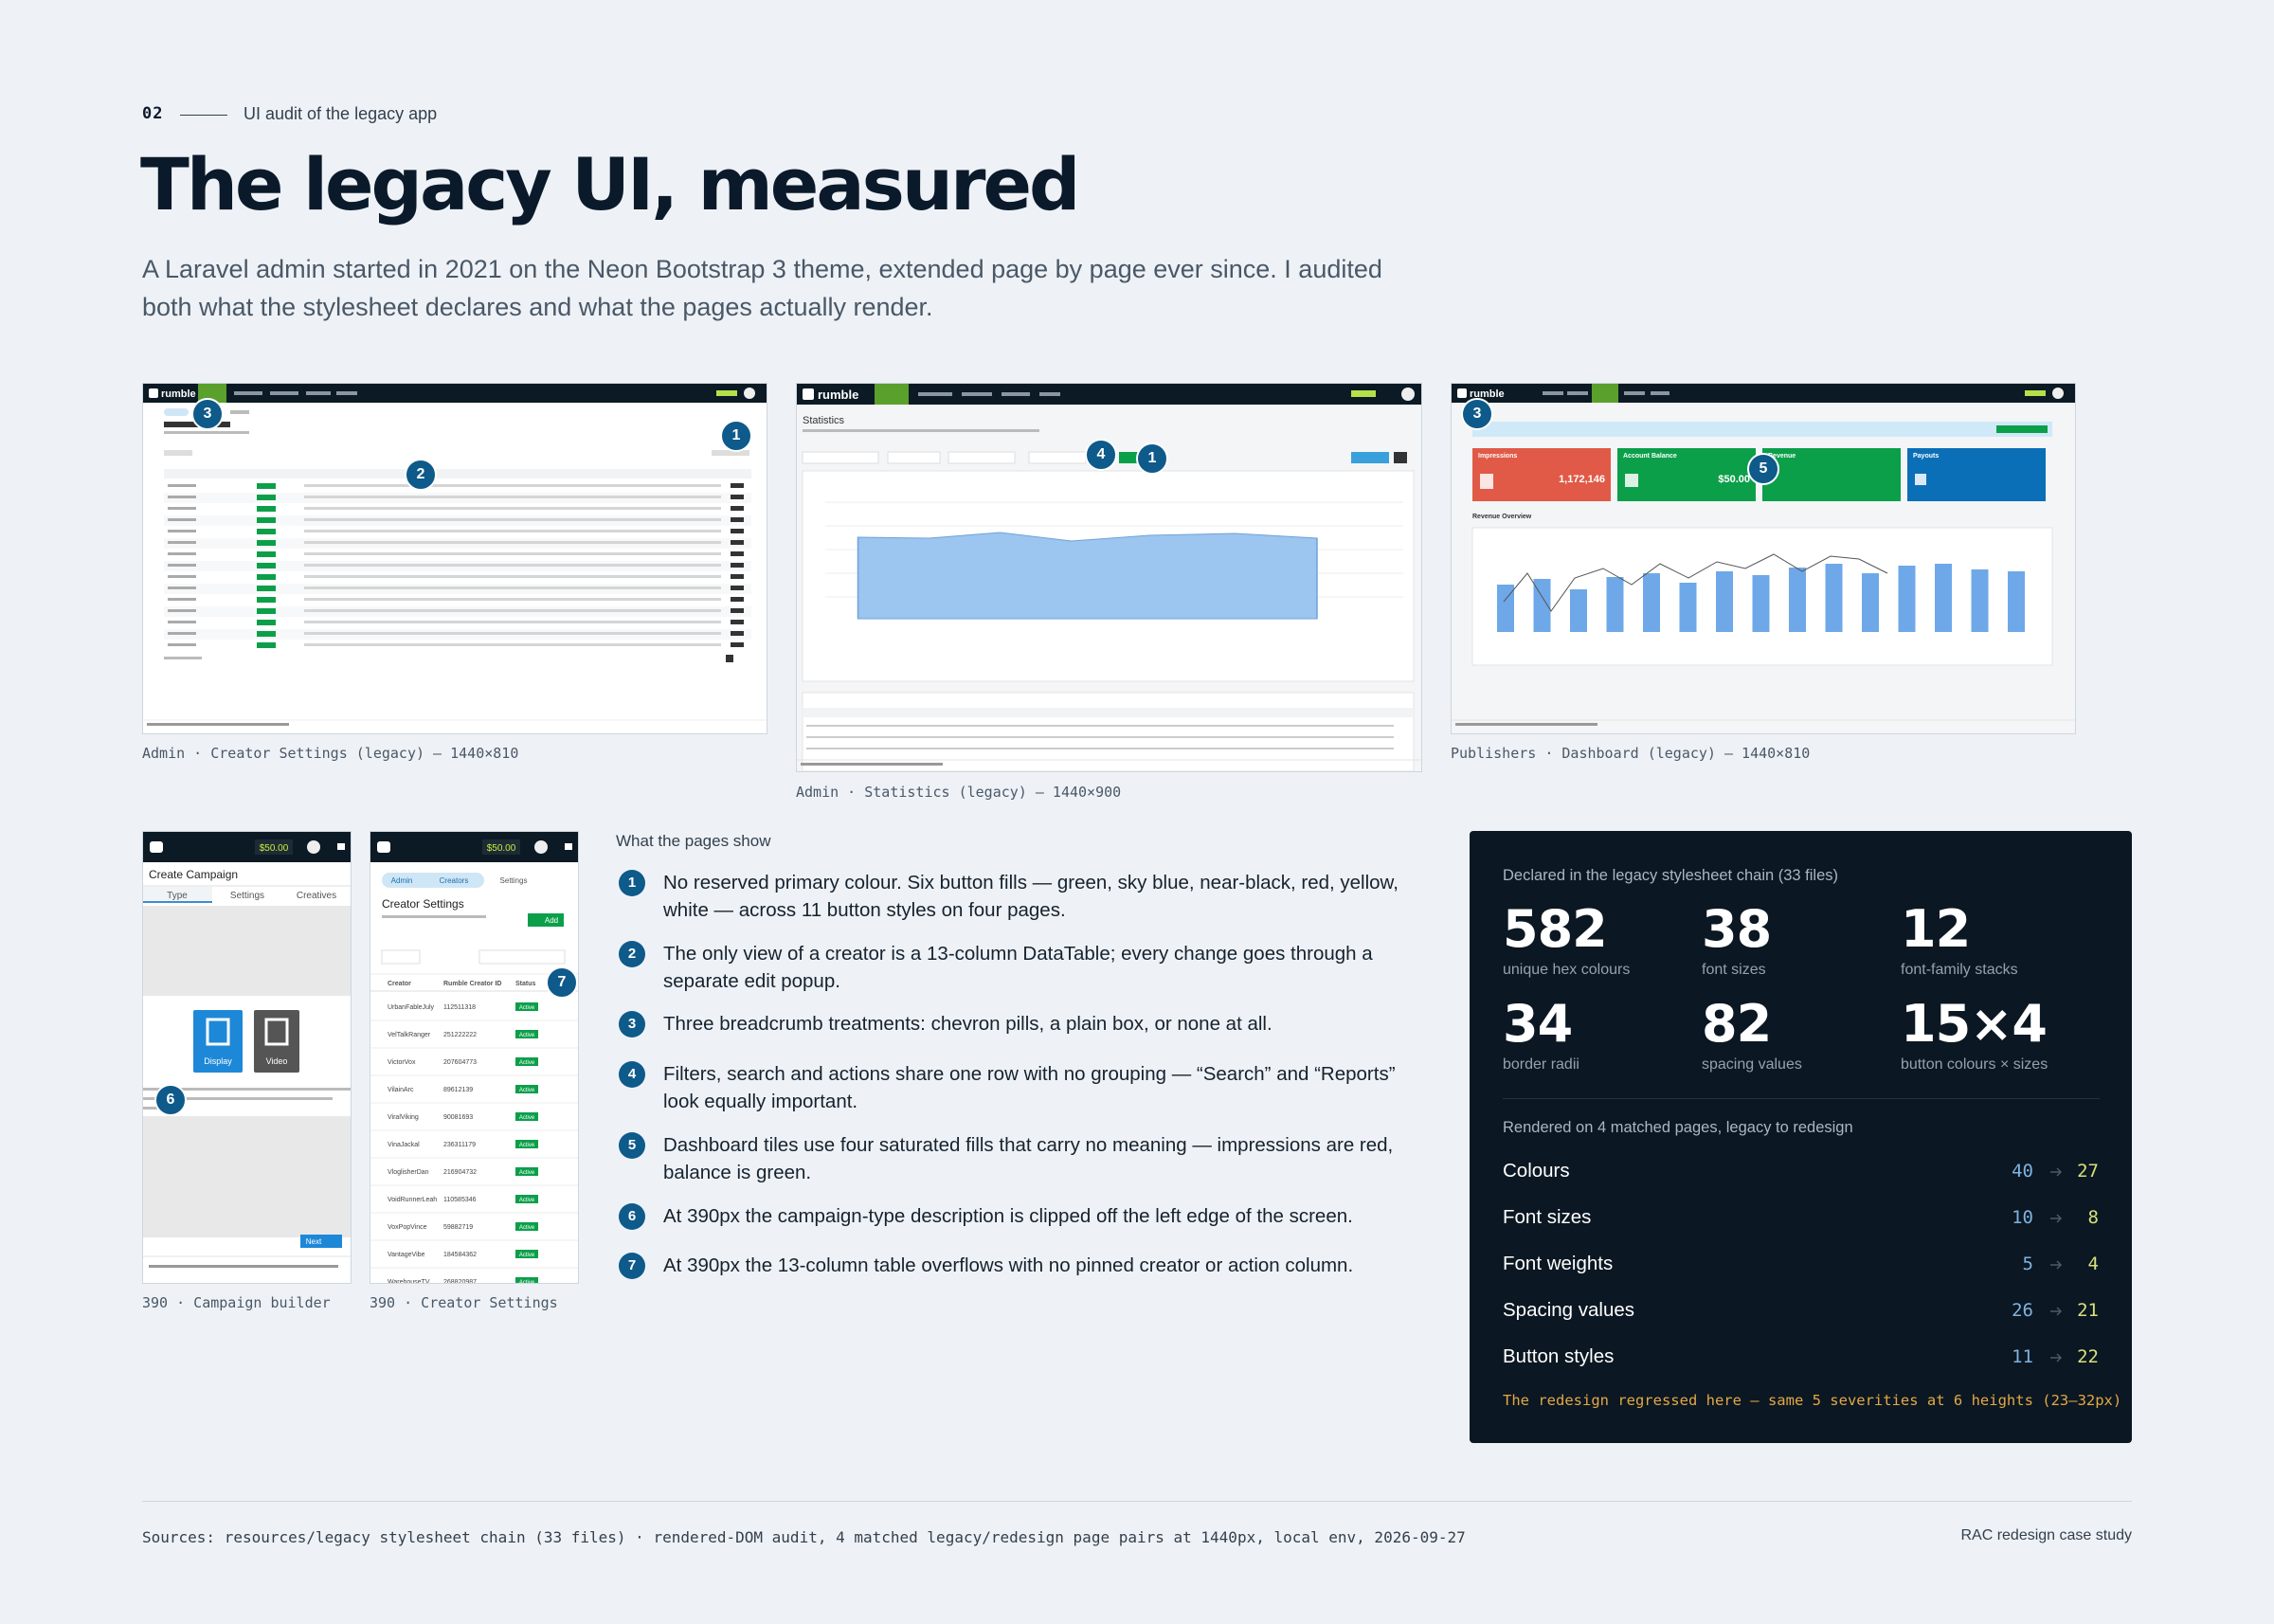 This screenshot has width=2274, height=1624. Describe the element at coordinates (2093, 1217) in the screenshot. I see `redesign-value: 8` at that location.